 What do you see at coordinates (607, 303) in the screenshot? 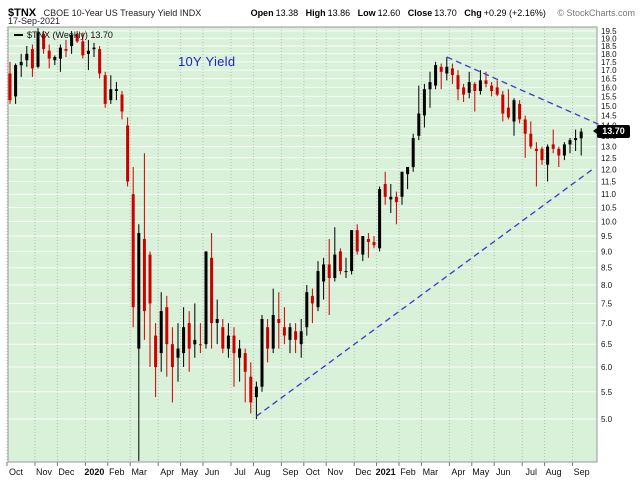
I see `svg-text: 7.5` at bounding box center [607, 303].